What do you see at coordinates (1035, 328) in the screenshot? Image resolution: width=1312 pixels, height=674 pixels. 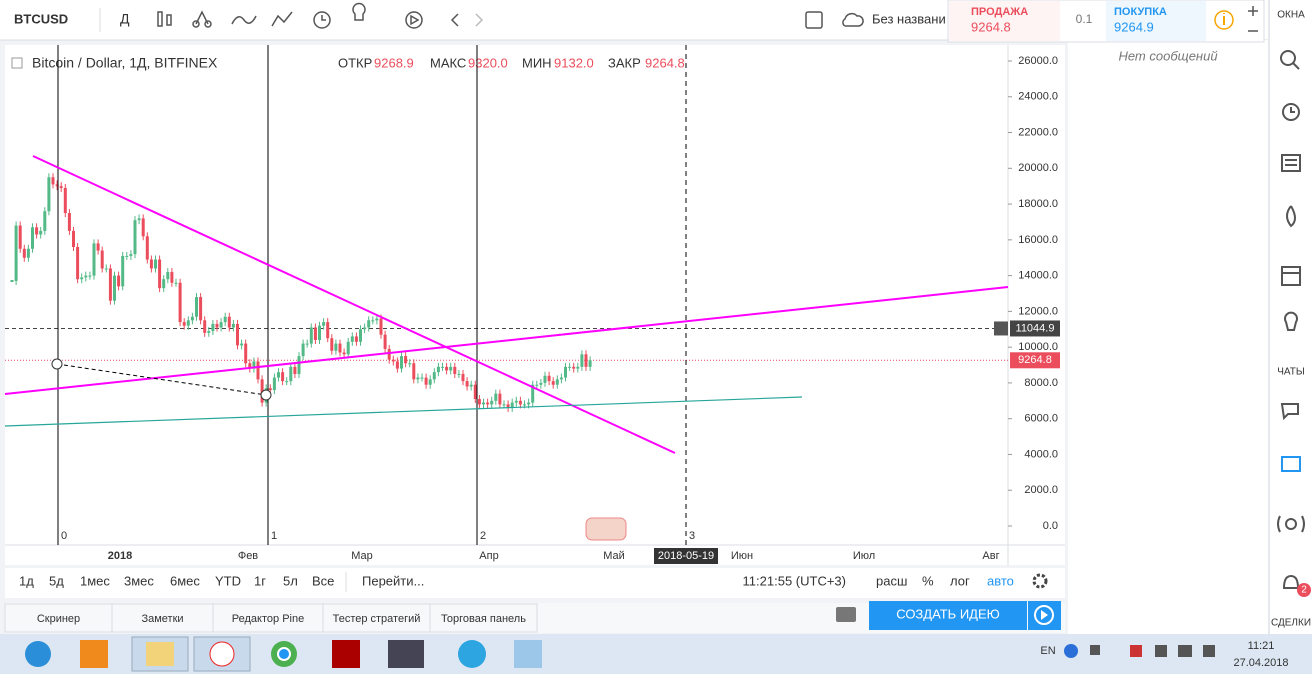 I see `price-marker-label: 11044.9` at bounding box center [1035, 328].